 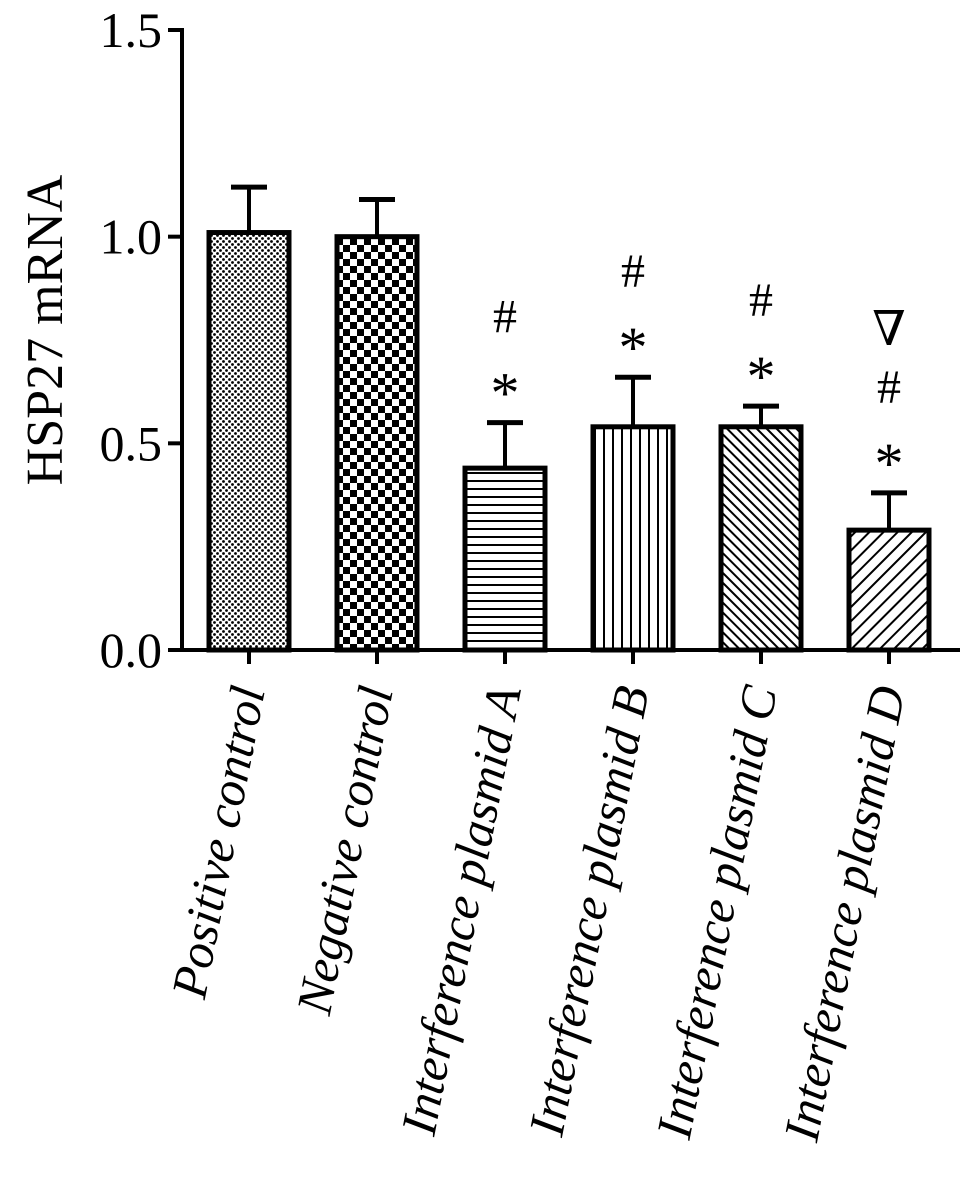 What do you see at coordinates (889, 329) in the screenshot?
I see `significance-marker: ∇` at bounding box center [889, 329].